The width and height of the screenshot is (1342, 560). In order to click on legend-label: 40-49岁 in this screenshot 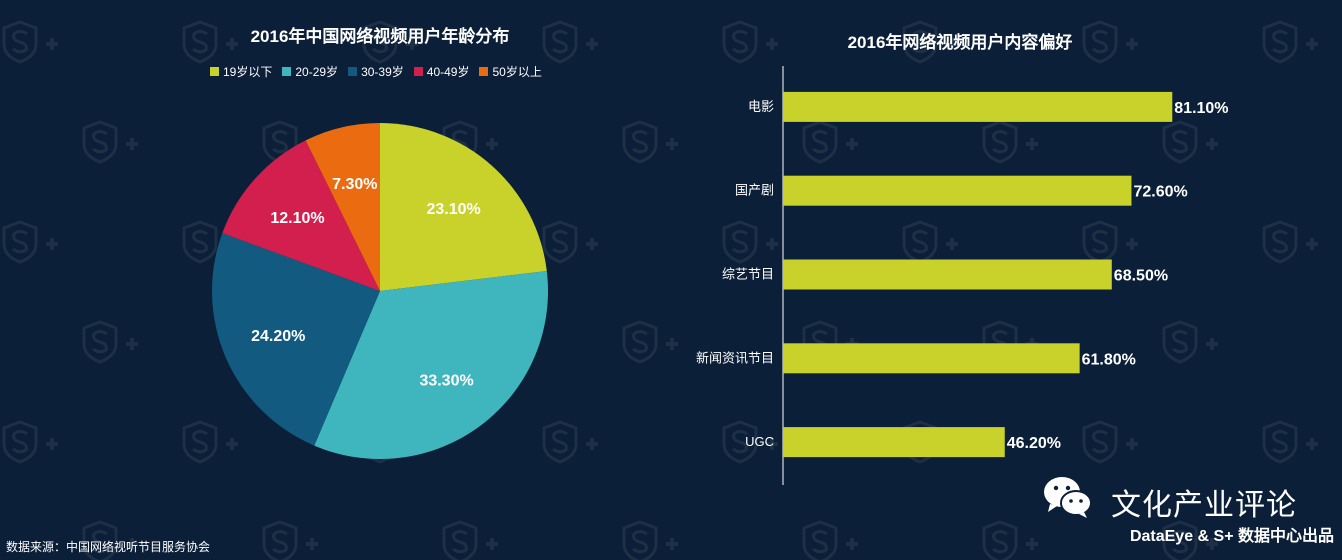, I will do `click(448, 72)`.